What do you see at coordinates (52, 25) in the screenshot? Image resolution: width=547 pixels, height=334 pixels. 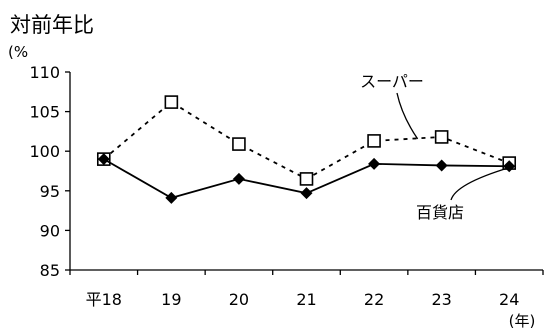 I see `chart-title: 対前年比` at bounding box center [52, 25].